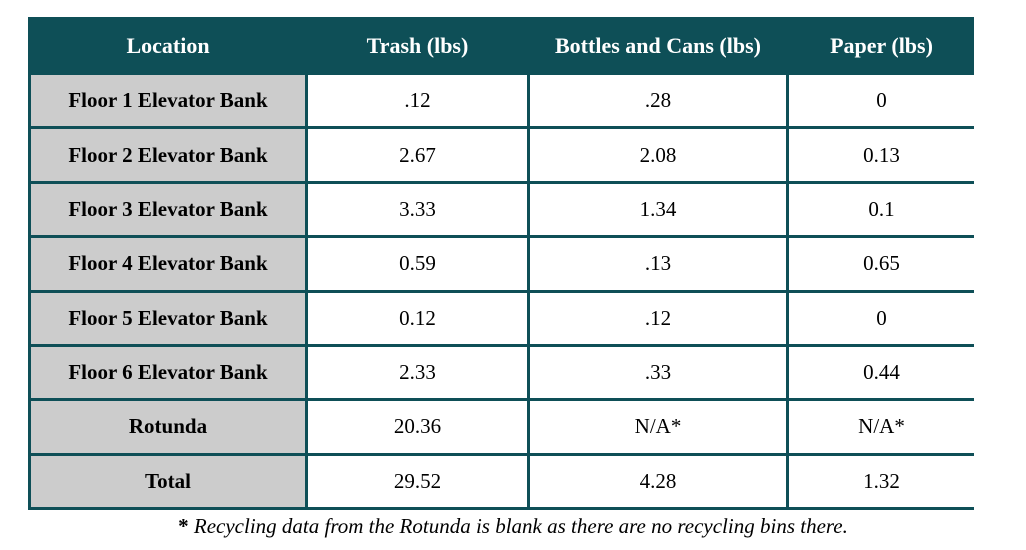  Describe the element at coordinates (417, 318) in the screenshot. I see `cell-trash: 0.12` at that location.